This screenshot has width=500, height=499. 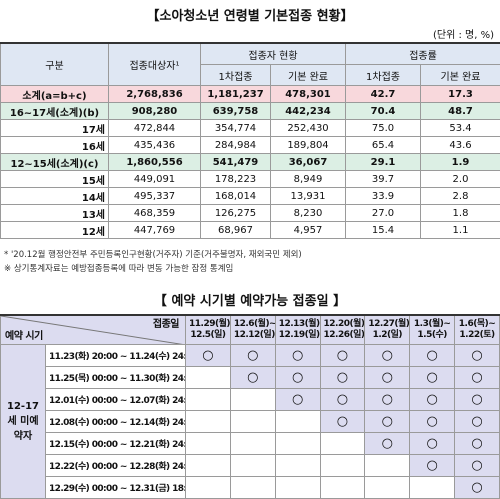 What do you see at coordinates (235, 94) in the screenshot?
I see `cell: 1,181,237` at bounding box center [235, 94].